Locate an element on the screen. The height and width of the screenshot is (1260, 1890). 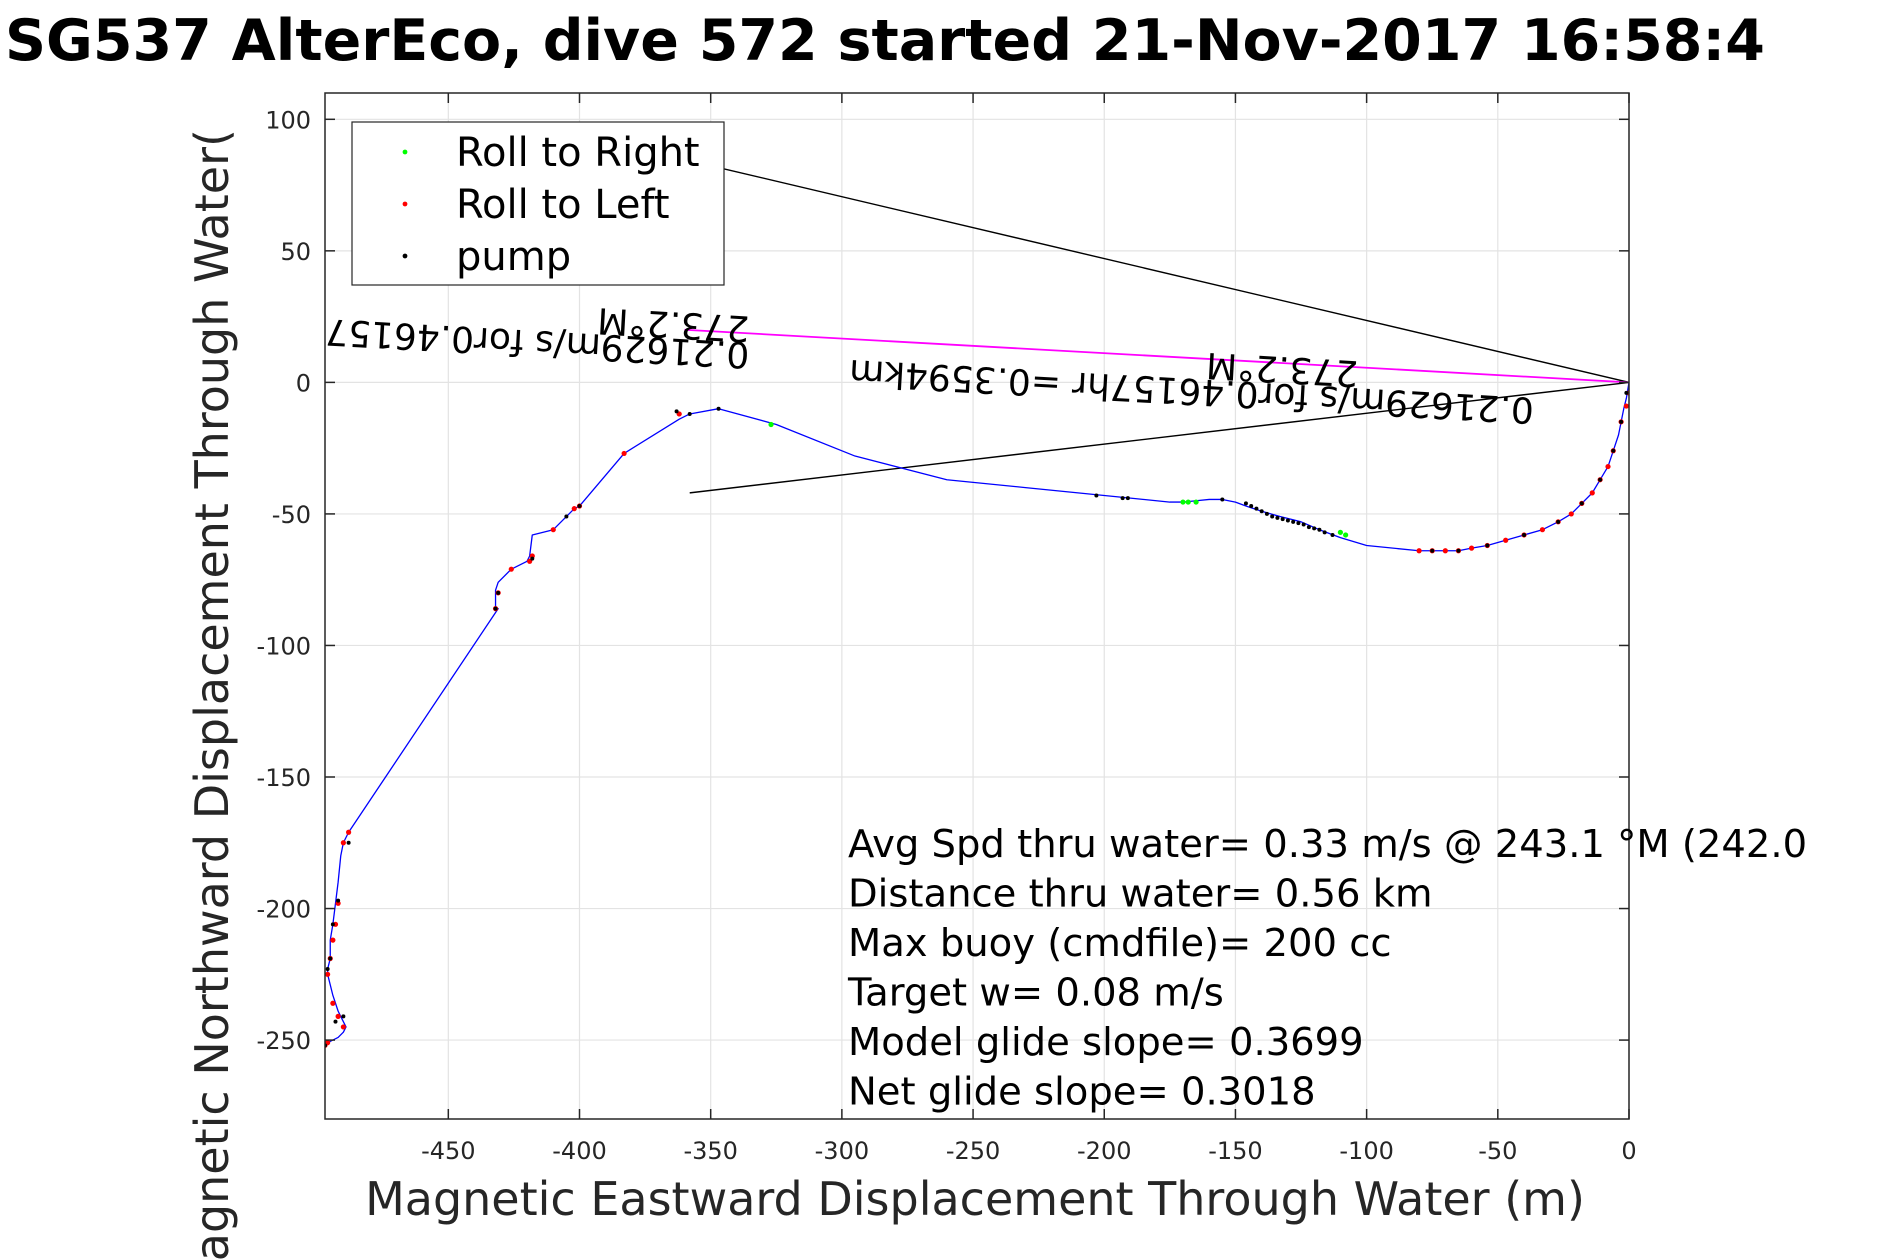
x-tick-label: -400 is located at coordinates (579, 1151).